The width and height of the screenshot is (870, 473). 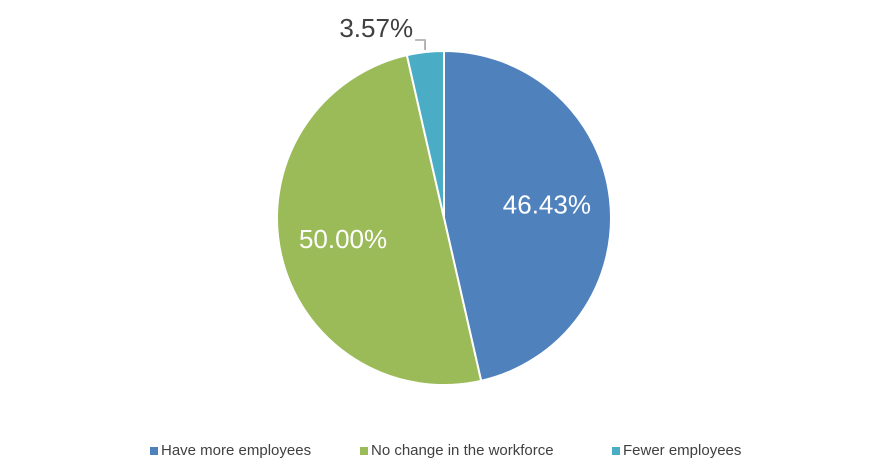 What do you see at coordinates (462, 450) in the screenshot?
I see `legend-label: No change in the workforce` at bounding box center [462, 450].